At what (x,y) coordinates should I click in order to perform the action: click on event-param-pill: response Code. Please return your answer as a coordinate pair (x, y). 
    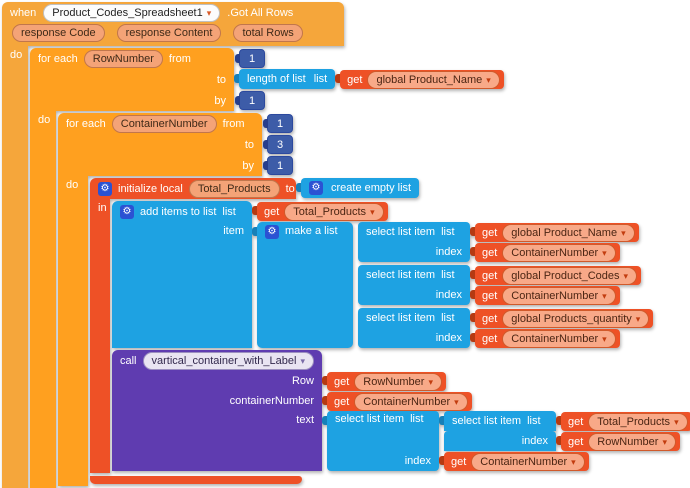
    Looking at the image, I should click on (58, 33).